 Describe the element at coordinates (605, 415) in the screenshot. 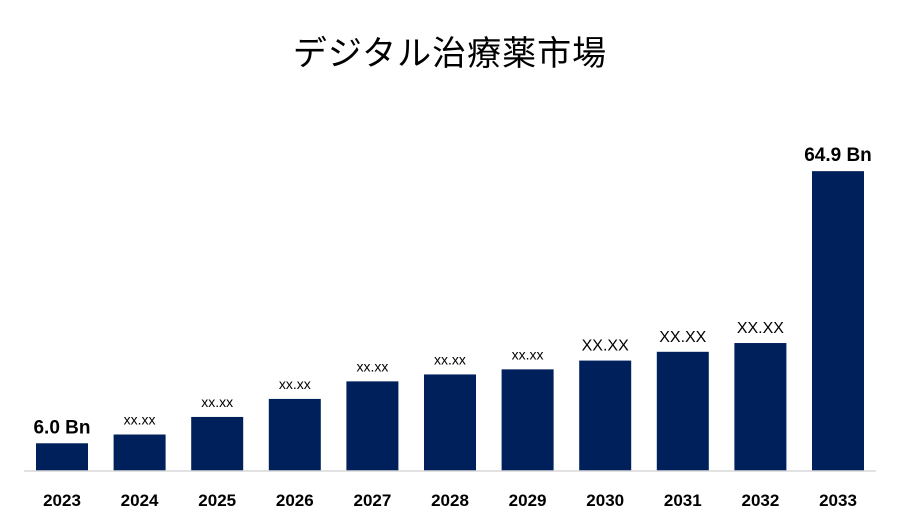

I see `bar-2030` at that location.